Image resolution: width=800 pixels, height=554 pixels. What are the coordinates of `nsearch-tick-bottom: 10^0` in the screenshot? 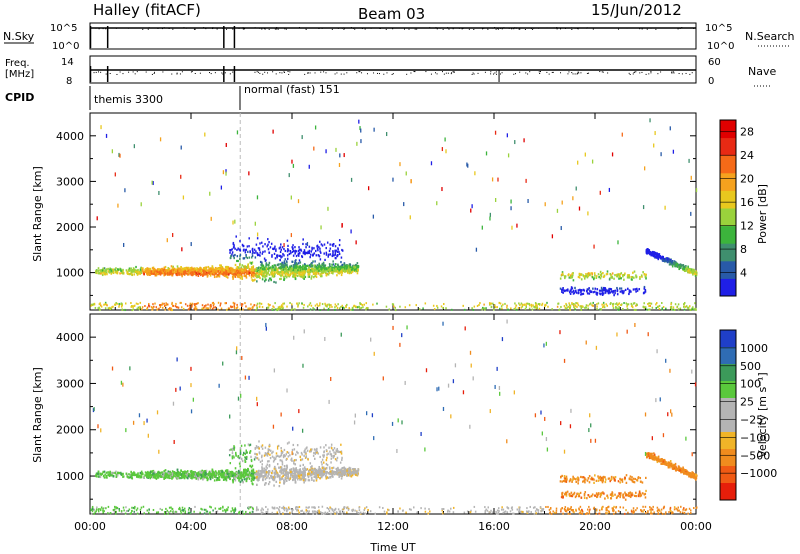 It's located at (720, 46).